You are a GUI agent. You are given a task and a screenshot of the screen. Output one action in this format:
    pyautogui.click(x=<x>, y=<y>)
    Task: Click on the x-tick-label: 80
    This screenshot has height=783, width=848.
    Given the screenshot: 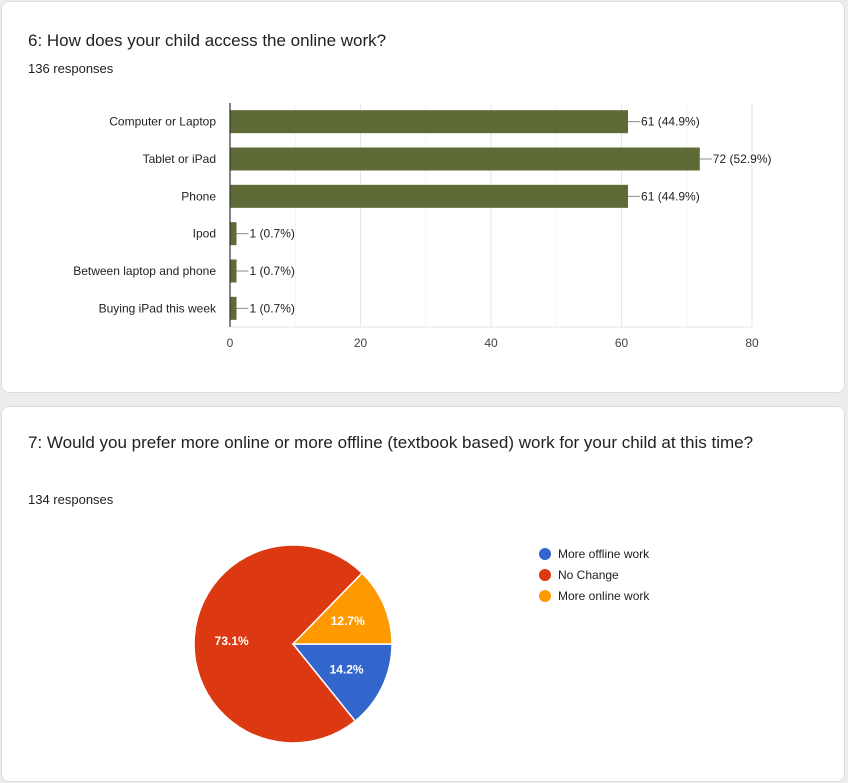 What is the action you would take?
    pyautogui.click(x=752, y=343)
    